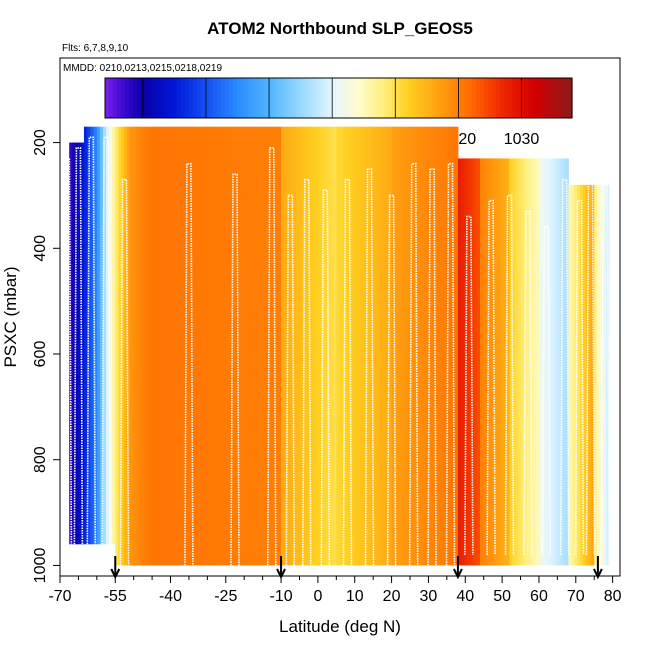 Image resolution: width=650 pixels, height=650 pixels. I want to click on x-tick-label: 70, so click(576, 596).